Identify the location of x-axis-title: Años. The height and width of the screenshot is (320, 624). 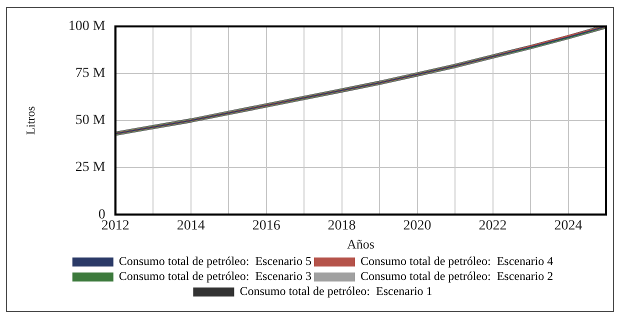
(360, 244).